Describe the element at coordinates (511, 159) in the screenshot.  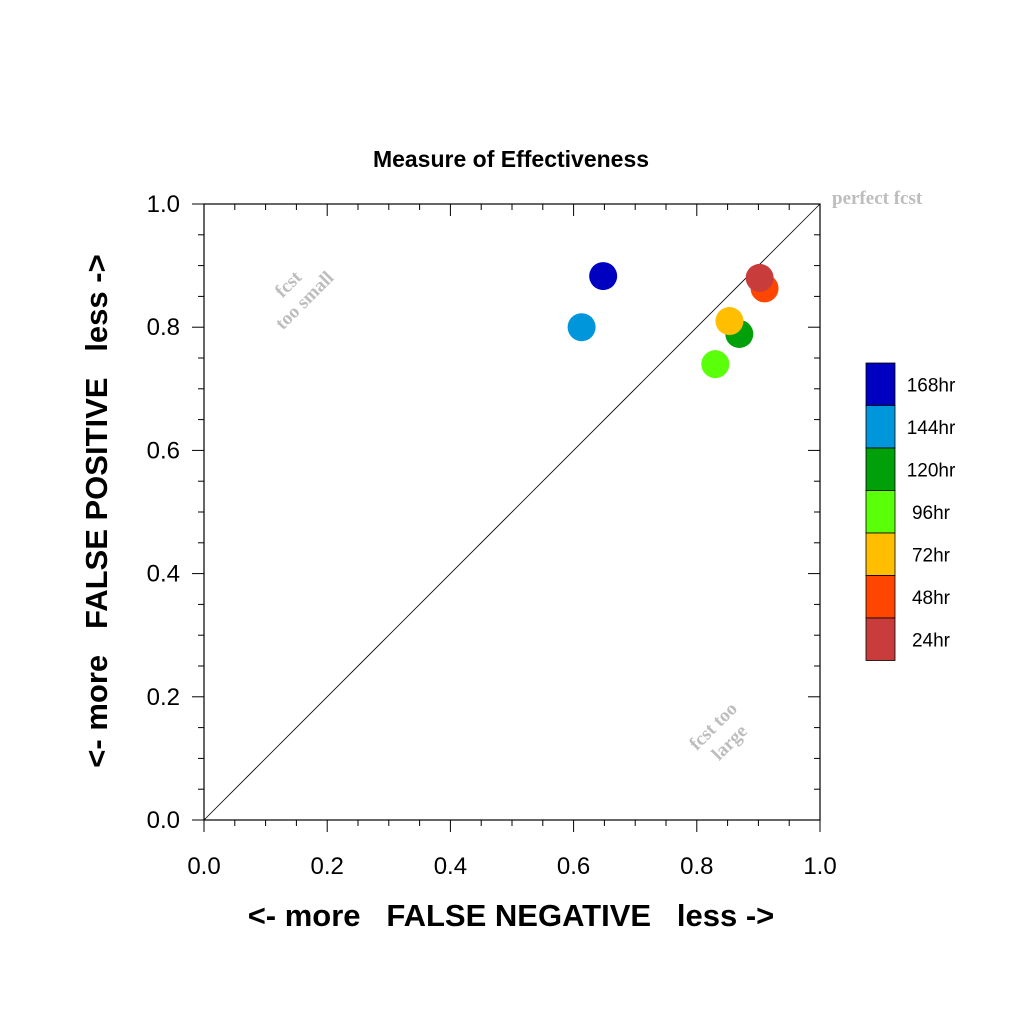
I see `chart-title: Measure of Effectiveness` at that location.